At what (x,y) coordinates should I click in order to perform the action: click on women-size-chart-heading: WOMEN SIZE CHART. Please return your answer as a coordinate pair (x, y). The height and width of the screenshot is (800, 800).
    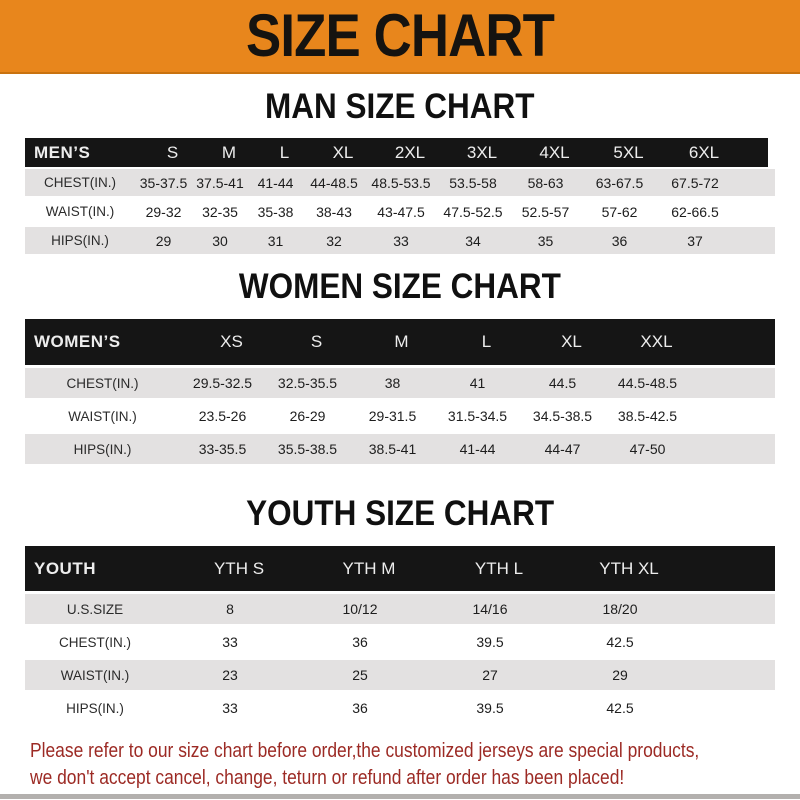
    Looking at the image, I should click on (400, 286).